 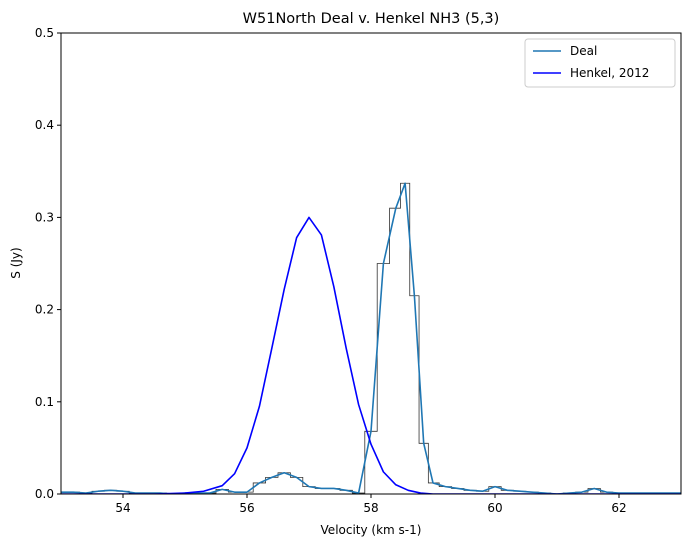 What do you see at coordinates (246, 508) in the screenshot?
I see `x-tick-label: 56` at bounding box center [246, 508].